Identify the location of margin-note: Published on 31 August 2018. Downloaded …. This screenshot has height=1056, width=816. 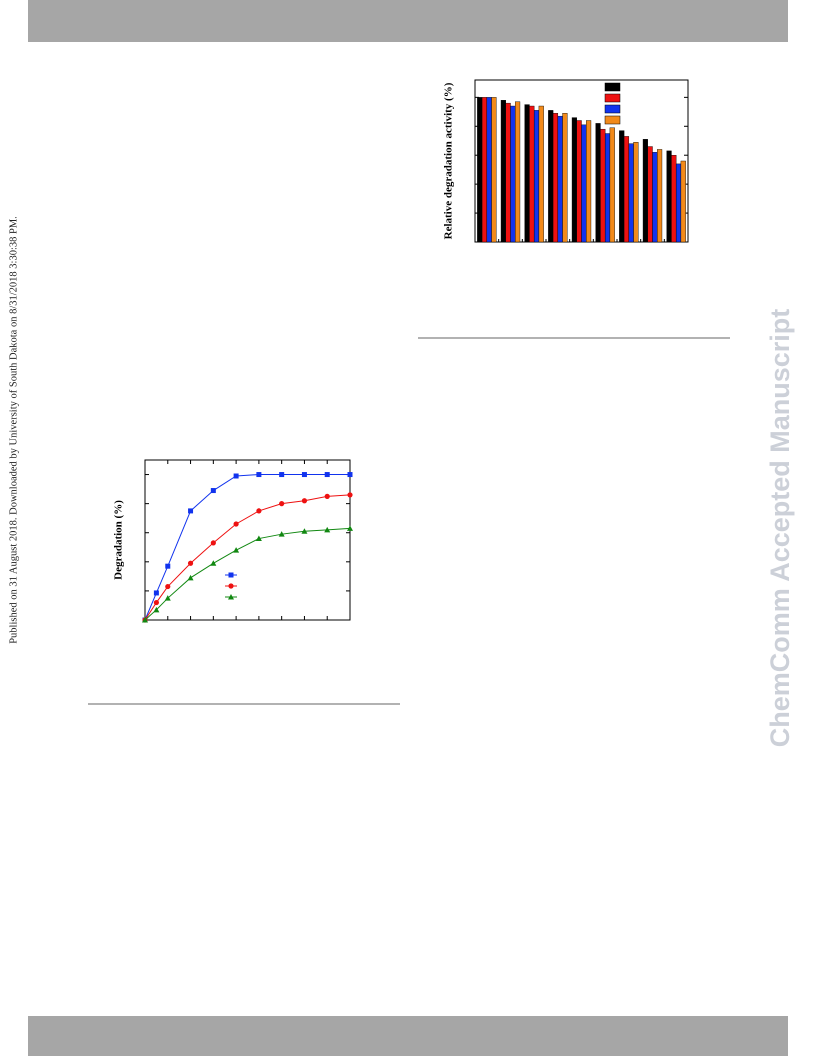
(13, 430).